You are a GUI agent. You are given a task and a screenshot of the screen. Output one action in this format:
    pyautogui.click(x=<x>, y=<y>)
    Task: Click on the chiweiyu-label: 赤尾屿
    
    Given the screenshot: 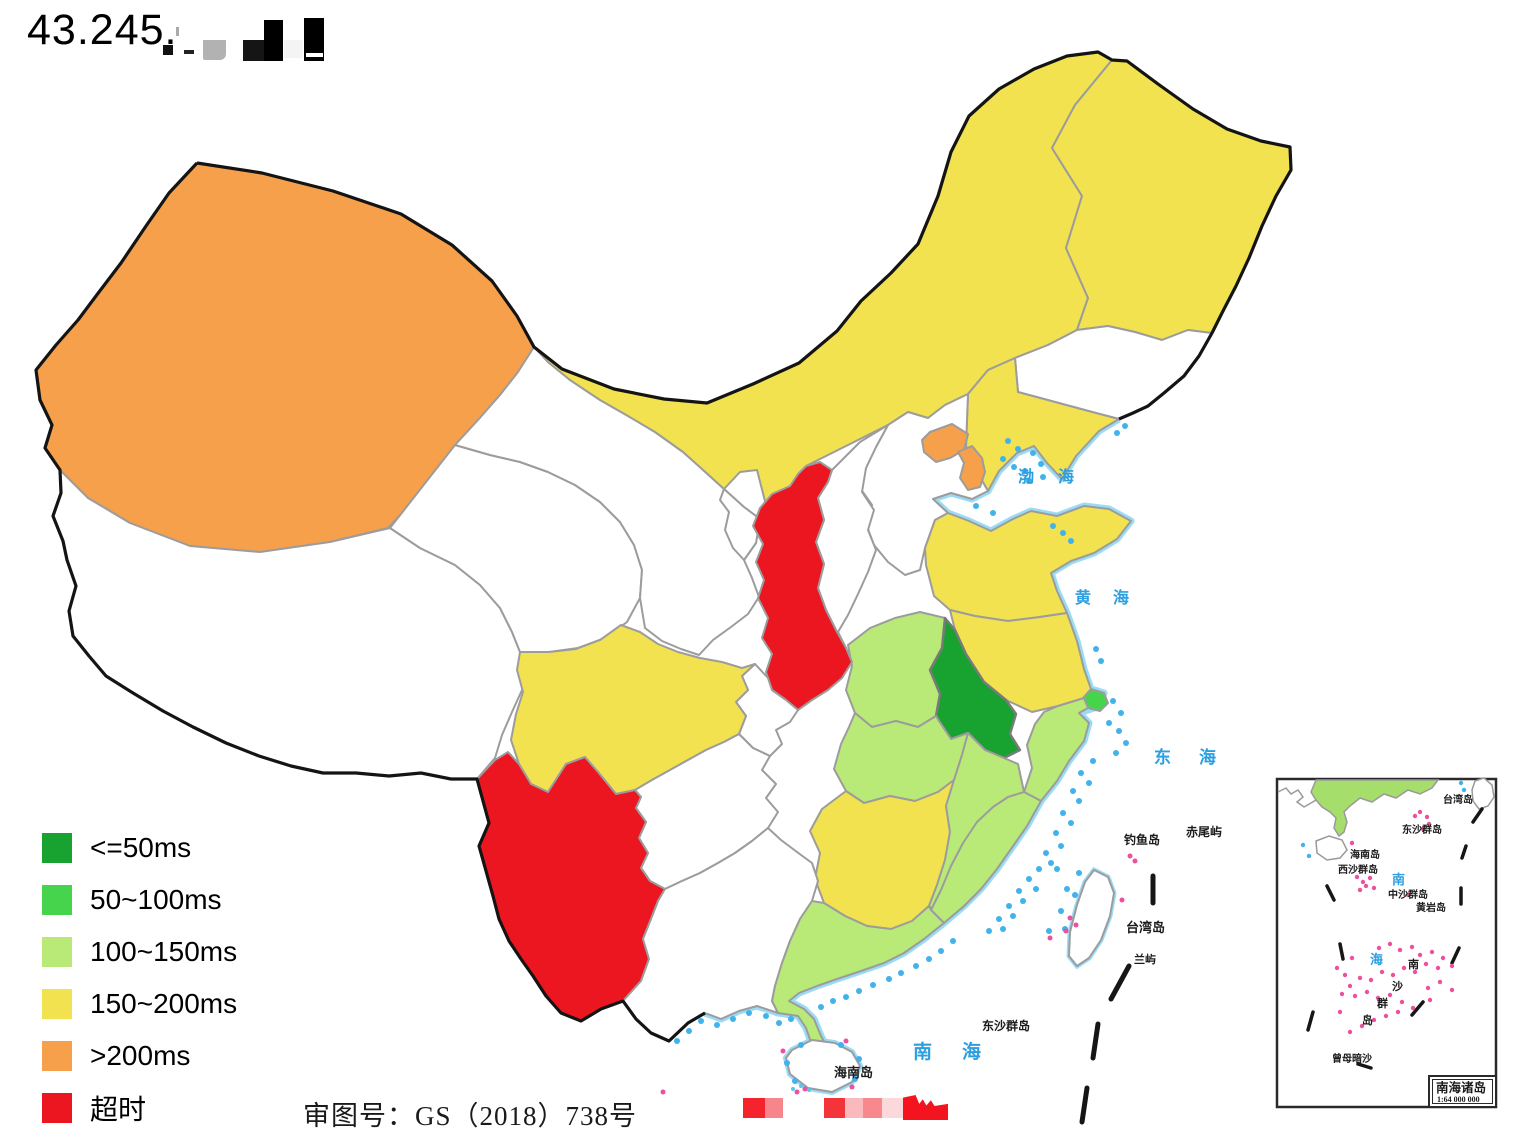 What is the action you would take?
    pyautogui.click(x=1204, y=831)
    